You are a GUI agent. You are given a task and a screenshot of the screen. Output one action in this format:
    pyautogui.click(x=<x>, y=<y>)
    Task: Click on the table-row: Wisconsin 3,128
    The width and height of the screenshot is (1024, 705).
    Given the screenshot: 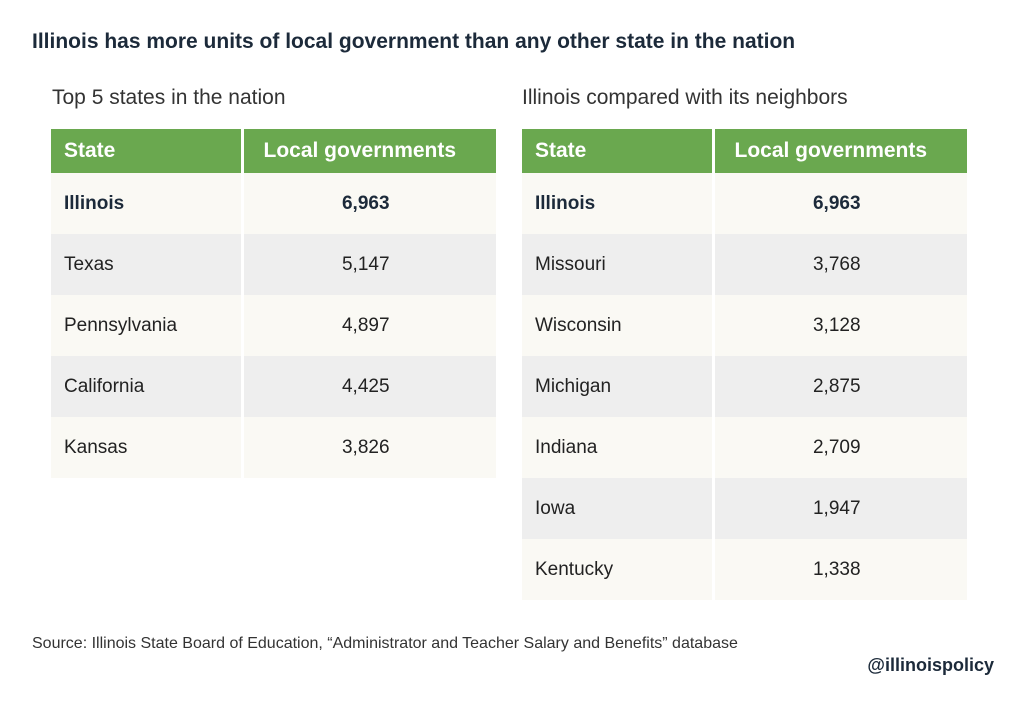 What is the action you would take?
    pyautogui.click(x=744, y=325)
    